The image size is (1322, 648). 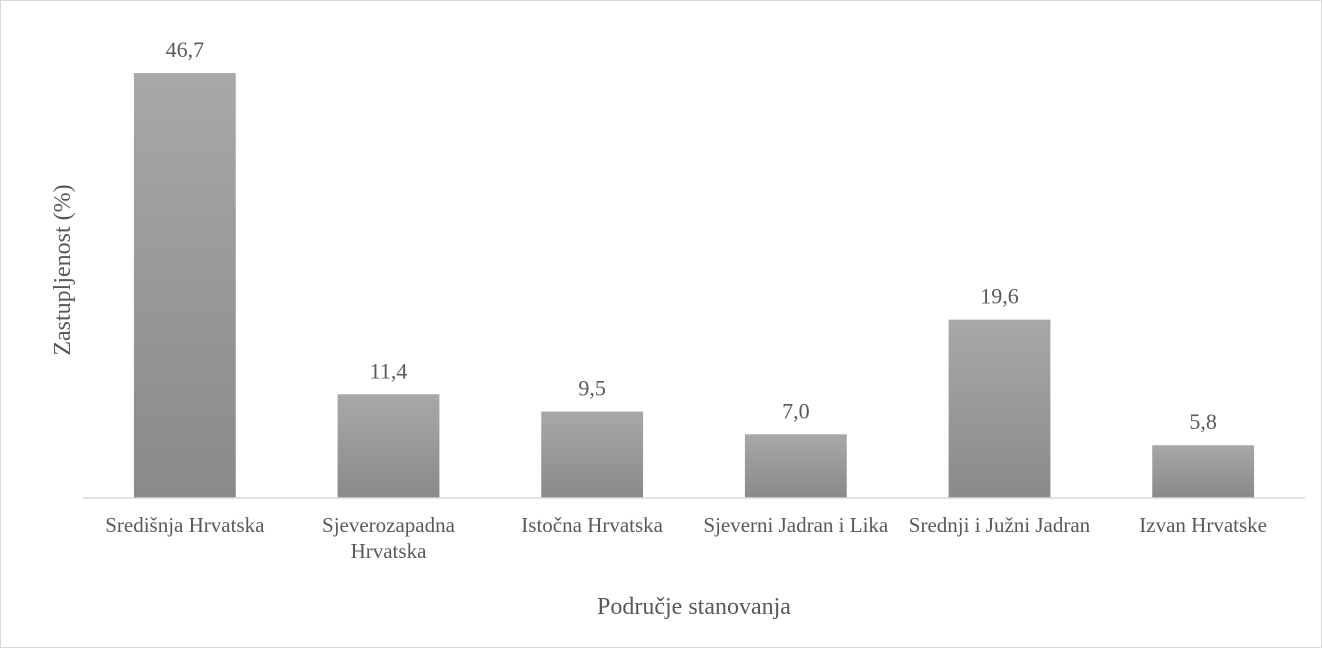 What do you see at coordinates (592, 525) in the screenshot?
I see `x-tick-label: Istočna Hrvatska` at bounding box center [592, 525].